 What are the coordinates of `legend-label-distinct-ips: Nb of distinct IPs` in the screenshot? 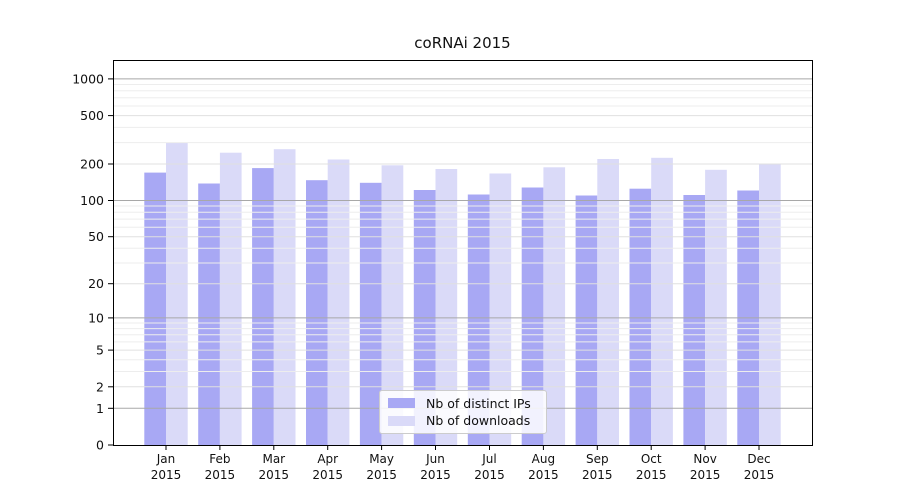 It's located at (478, 403).